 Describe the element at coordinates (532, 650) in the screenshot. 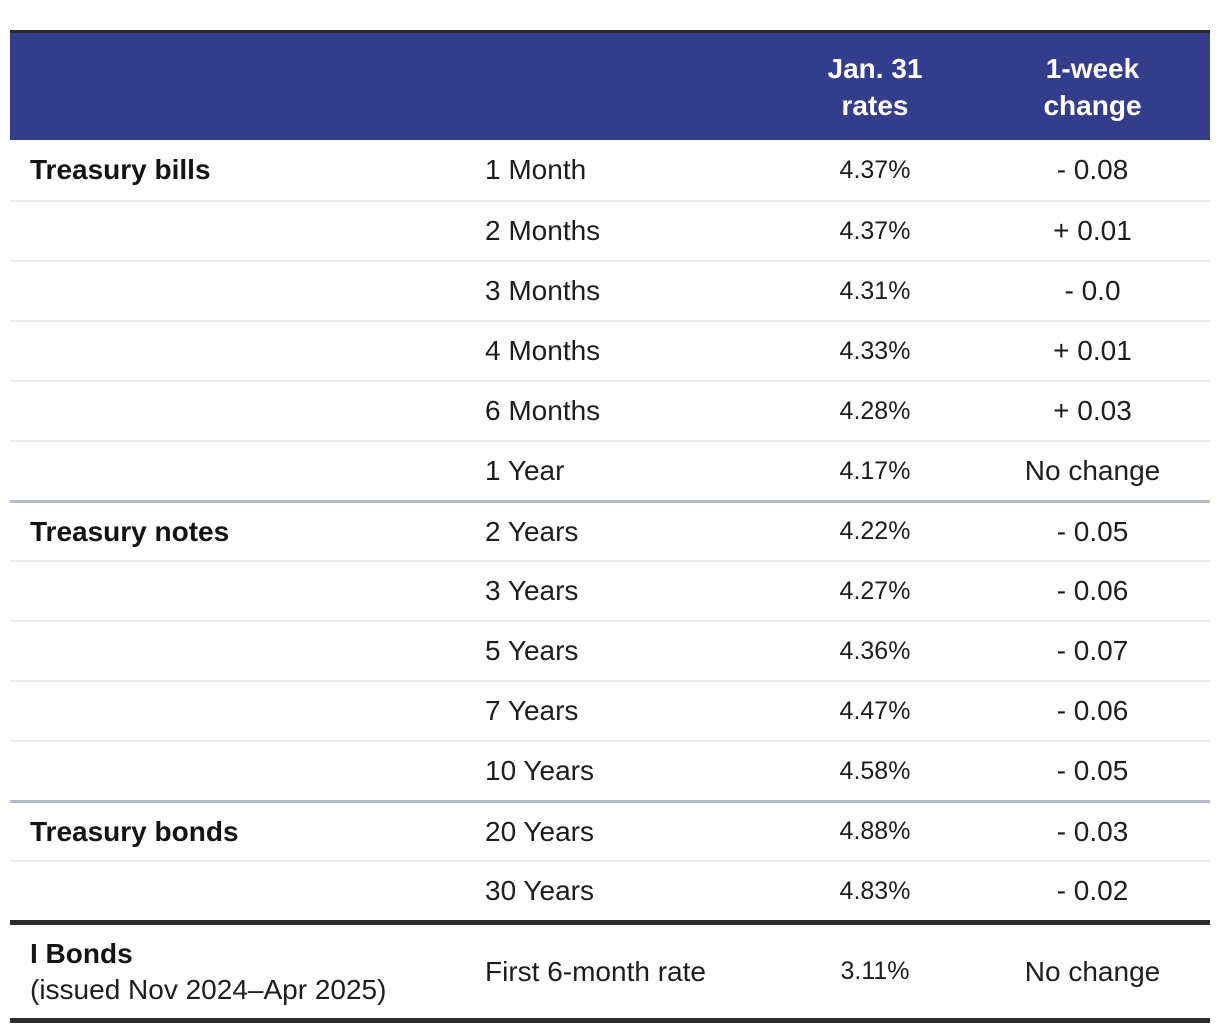

I see `term-cell: 5 Years` at that location.